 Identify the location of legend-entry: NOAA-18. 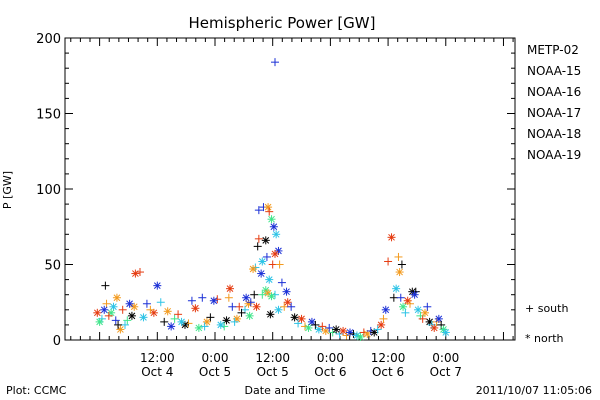
(554, 134).